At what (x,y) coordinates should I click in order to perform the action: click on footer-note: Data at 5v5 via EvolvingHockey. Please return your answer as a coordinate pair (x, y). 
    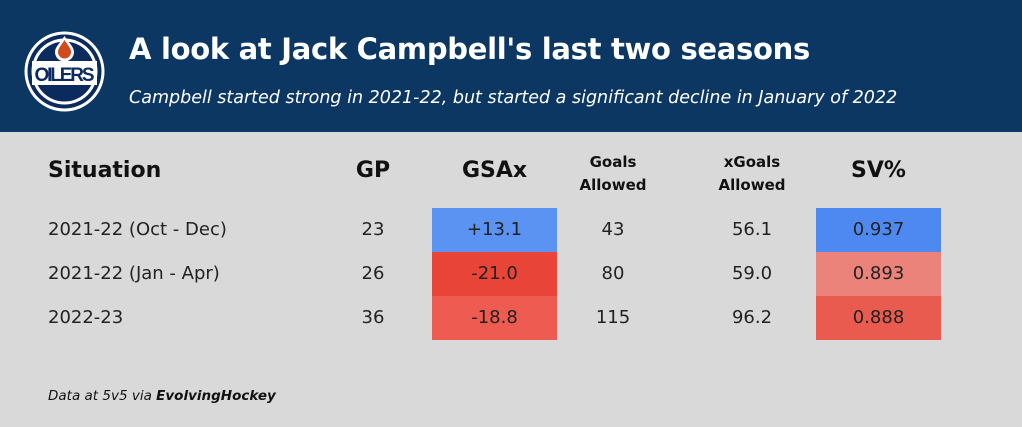
    Looking at the image, I should click on (162, 396).